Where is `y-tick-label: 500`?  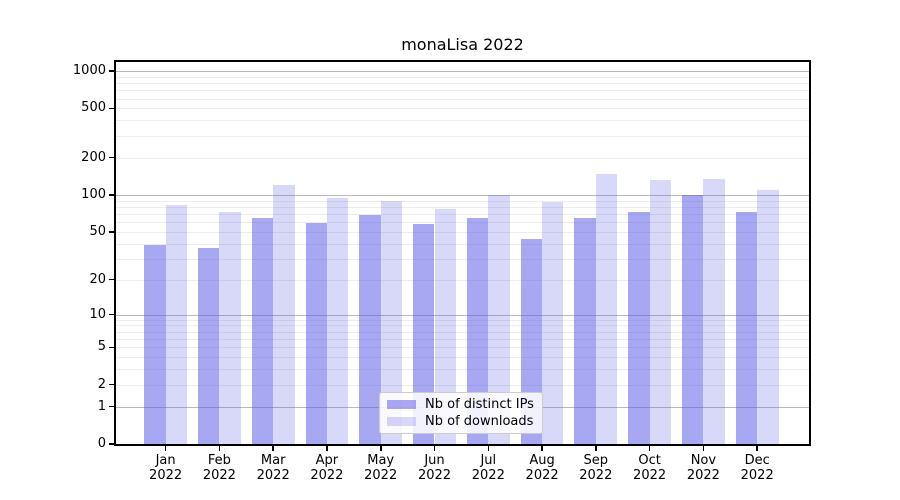
y-tick-label: 500 is located at coordinates (93, 108).